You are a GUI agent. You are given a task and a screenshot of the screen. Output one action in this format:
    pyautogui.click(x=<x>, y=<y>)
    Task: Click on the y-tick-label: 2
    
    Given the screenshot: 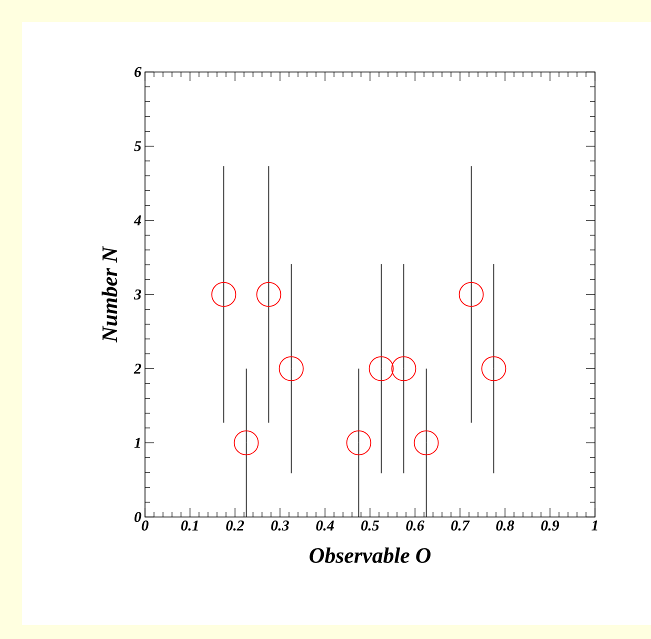 What is the action you would take?
    pyautogui.click(x=138, y=369)
    